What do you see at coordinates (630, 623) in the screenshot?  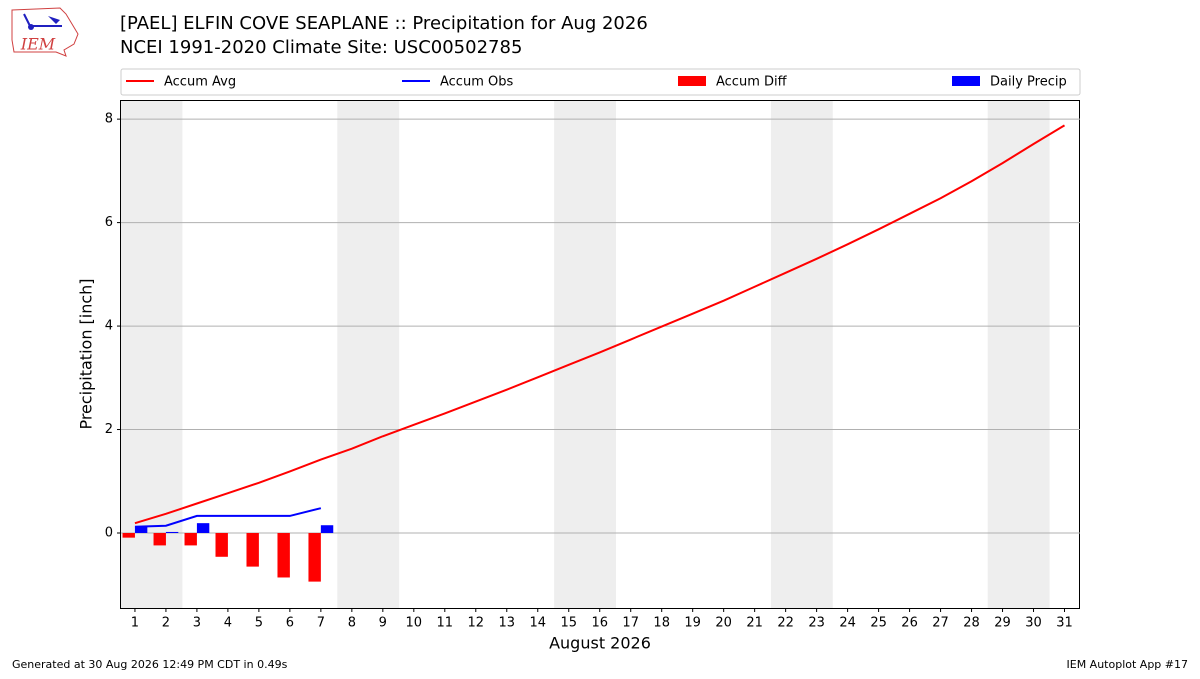 I see `x-tick-label: 17` at bounding box center [630, 623].